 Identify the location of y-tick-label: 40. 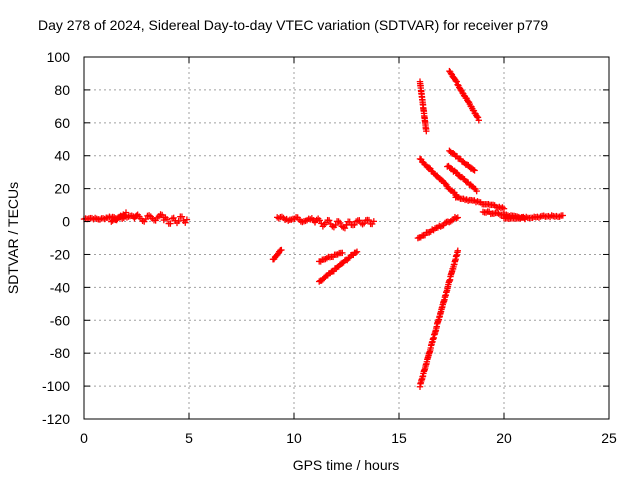
(62, 156).